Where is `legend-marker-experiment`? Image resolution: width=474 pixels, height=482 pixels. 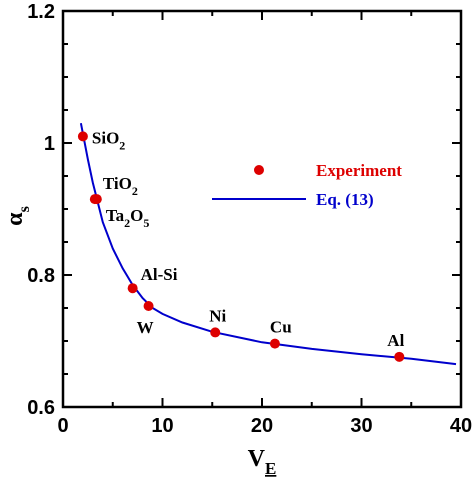 legend-marker-experiment is located at coordinates (259, 170).